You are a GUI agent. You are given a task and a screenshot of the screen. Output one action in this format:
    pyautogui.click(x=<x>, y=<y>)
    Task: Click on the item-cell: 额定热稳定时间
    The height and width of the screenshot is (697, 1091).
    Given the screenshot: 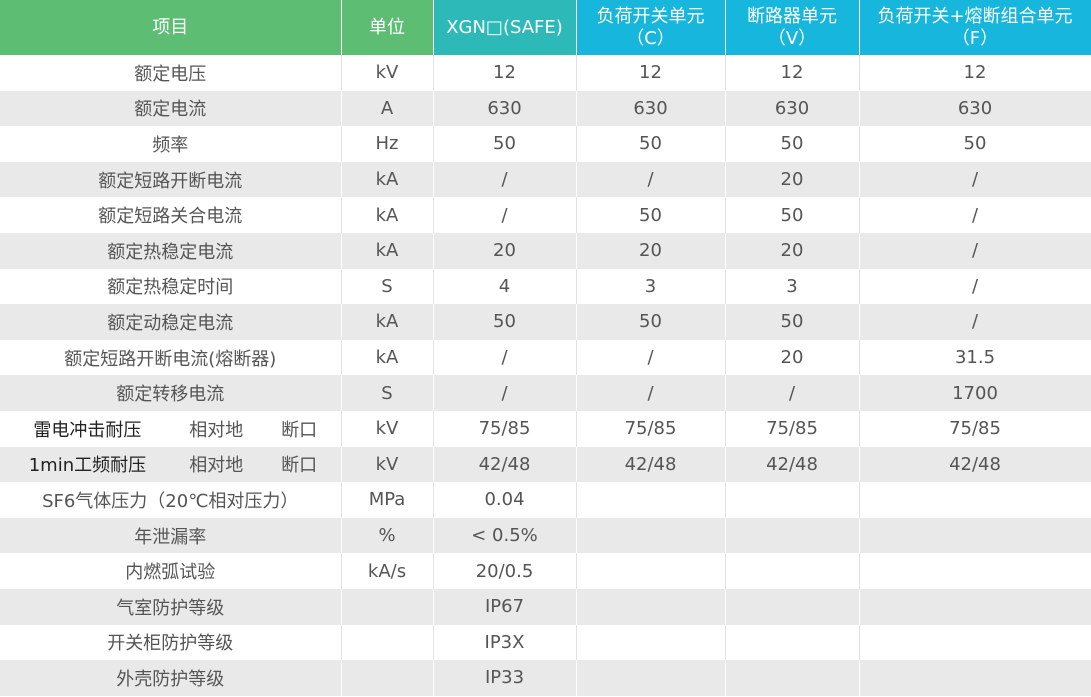 What is the action you would take?
    pyautogui.click(x=171, y=286)
    